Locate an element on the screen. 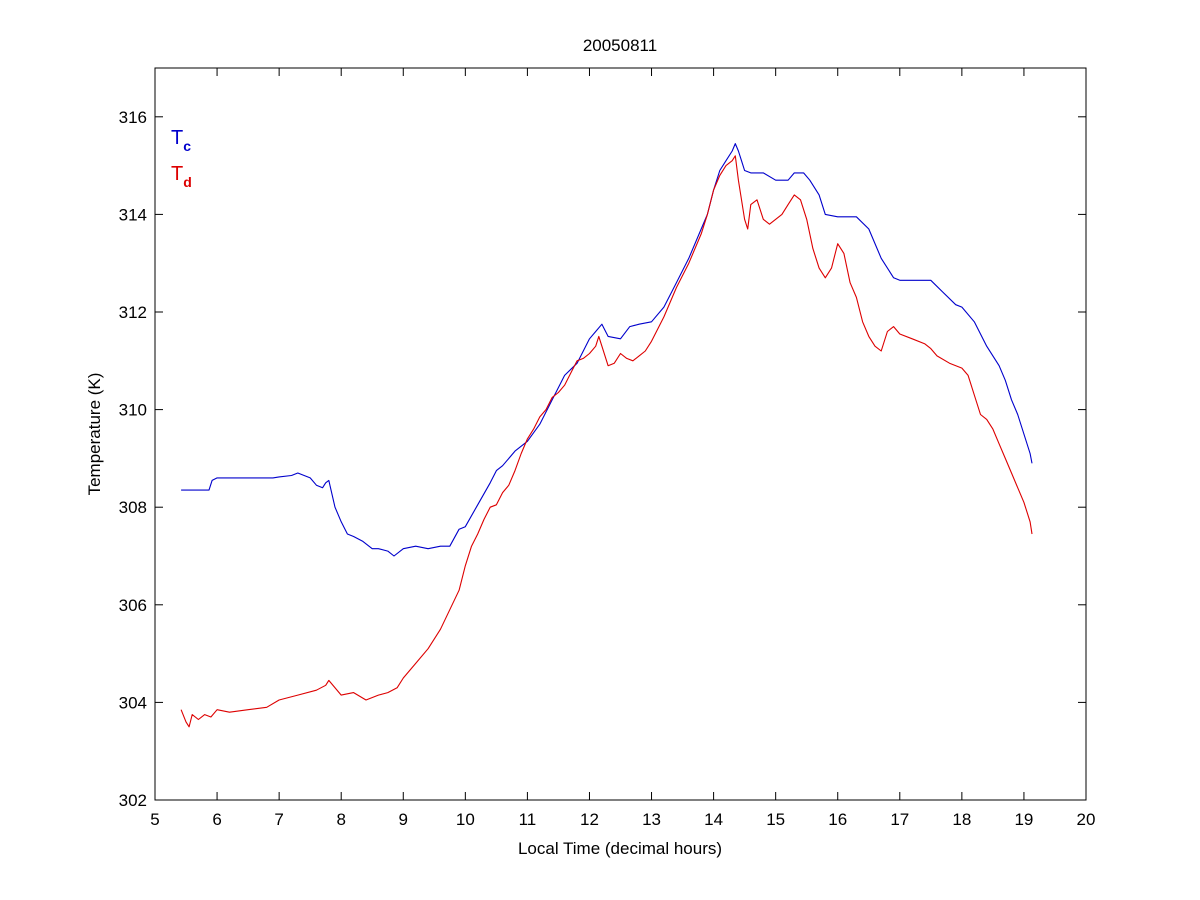  y-tick-label: 302 is located at coordinates (133, 800).